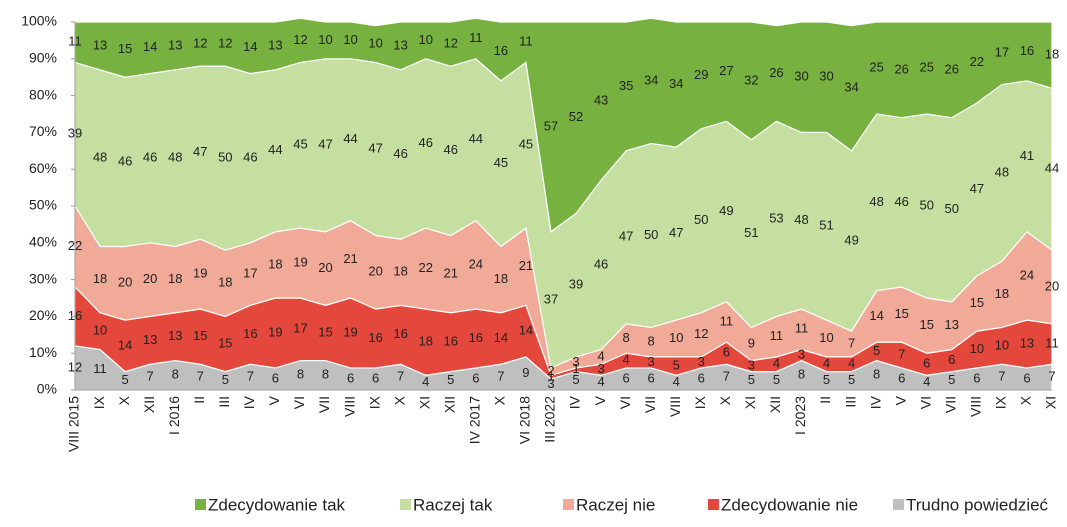 Image resolution: width=1067 pixels, height=527 pixels. I want to click on data-label: 37, so click(551, 298).